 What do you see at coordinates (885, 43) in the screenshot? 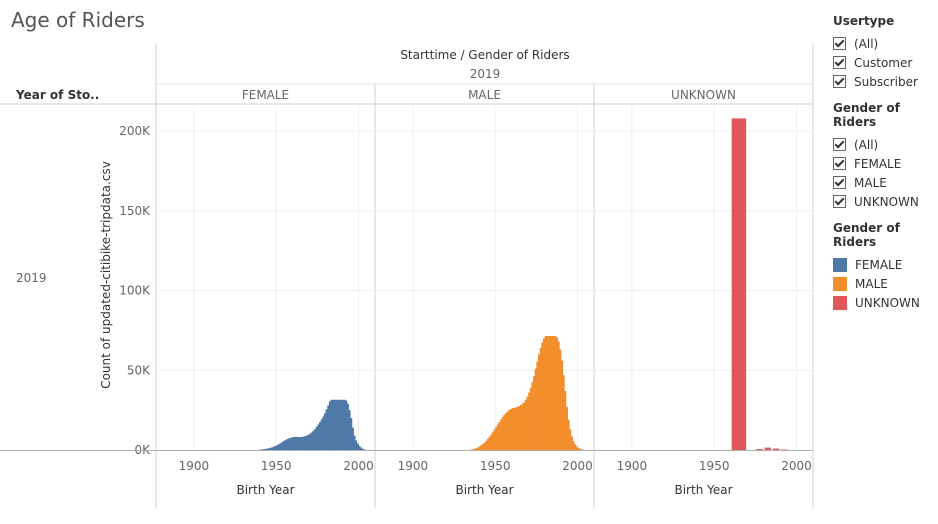
I see `usertype-option: (All)` at bounding box center [885, 43].